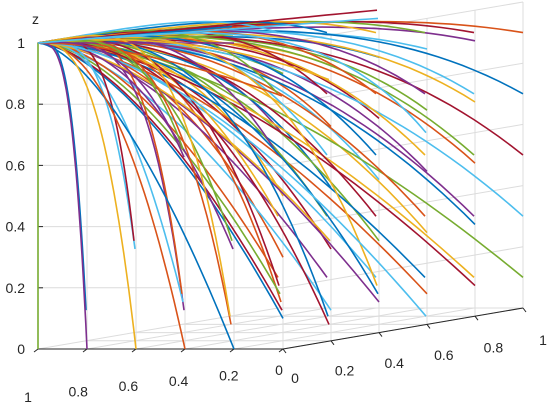 The height and width of the screenshot is (411, 550). I want to click on y-tick-label: 0, so click(295, 378).